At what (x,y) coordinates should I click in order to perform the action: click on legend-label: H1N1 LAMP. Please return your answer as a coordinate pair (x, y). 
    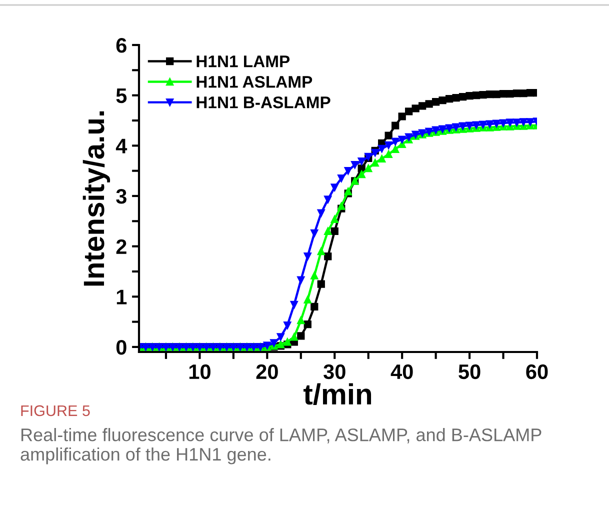
    Looking at the image, I should click on (243, 62).